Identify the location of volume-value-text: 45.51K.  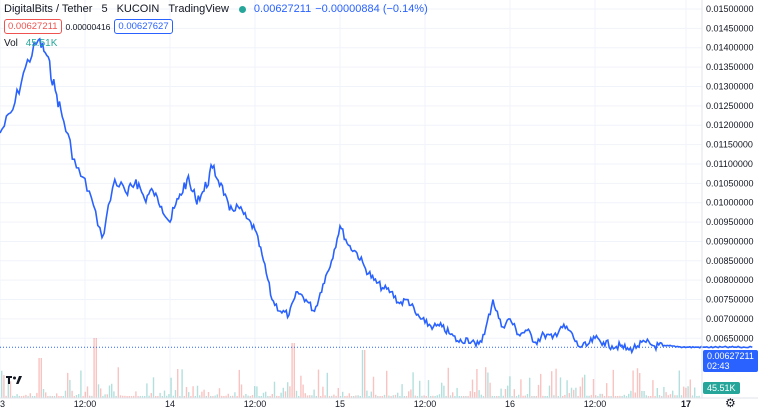
(721, 388).